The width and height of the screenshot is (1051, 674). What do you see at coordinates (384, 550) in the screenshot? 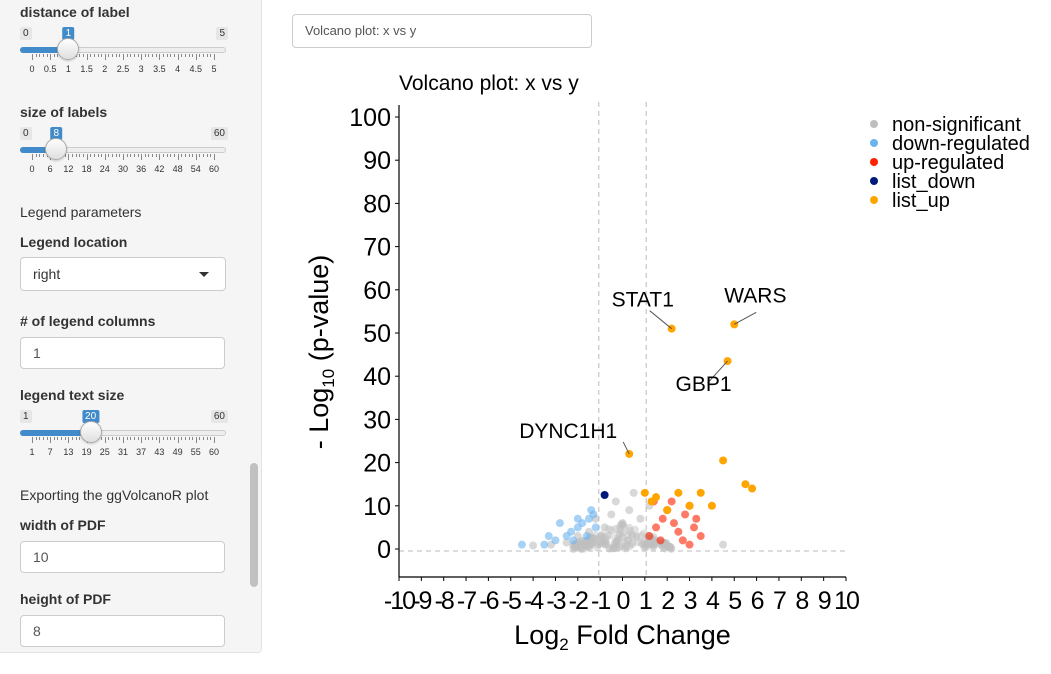
I see `y-tick-label: 0` at bounding box center [384, 550].